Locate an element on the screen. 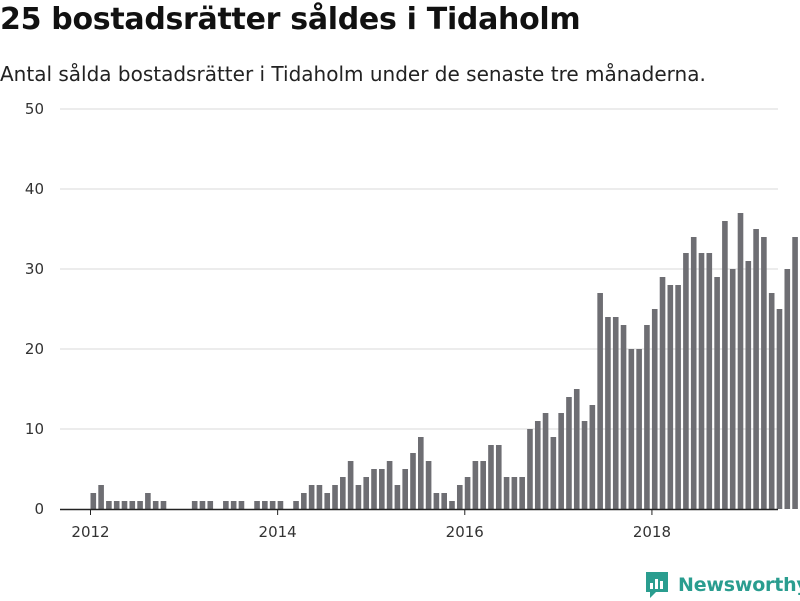 This screenshot has height=601, width=800. brand-name: Newsworthy is located at coordinates (739, 585).